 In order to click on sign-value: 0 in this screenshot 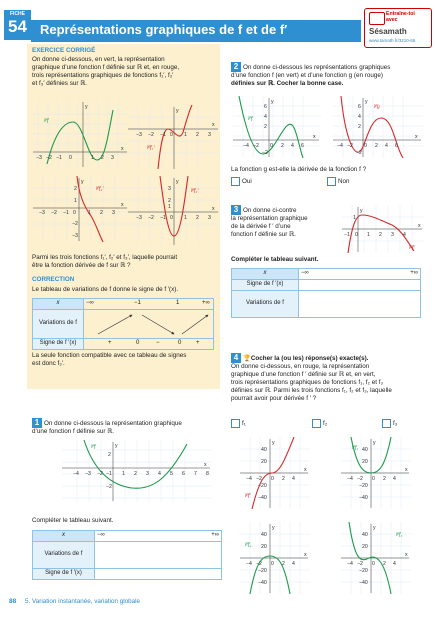, I will do `click(180, 343)`.